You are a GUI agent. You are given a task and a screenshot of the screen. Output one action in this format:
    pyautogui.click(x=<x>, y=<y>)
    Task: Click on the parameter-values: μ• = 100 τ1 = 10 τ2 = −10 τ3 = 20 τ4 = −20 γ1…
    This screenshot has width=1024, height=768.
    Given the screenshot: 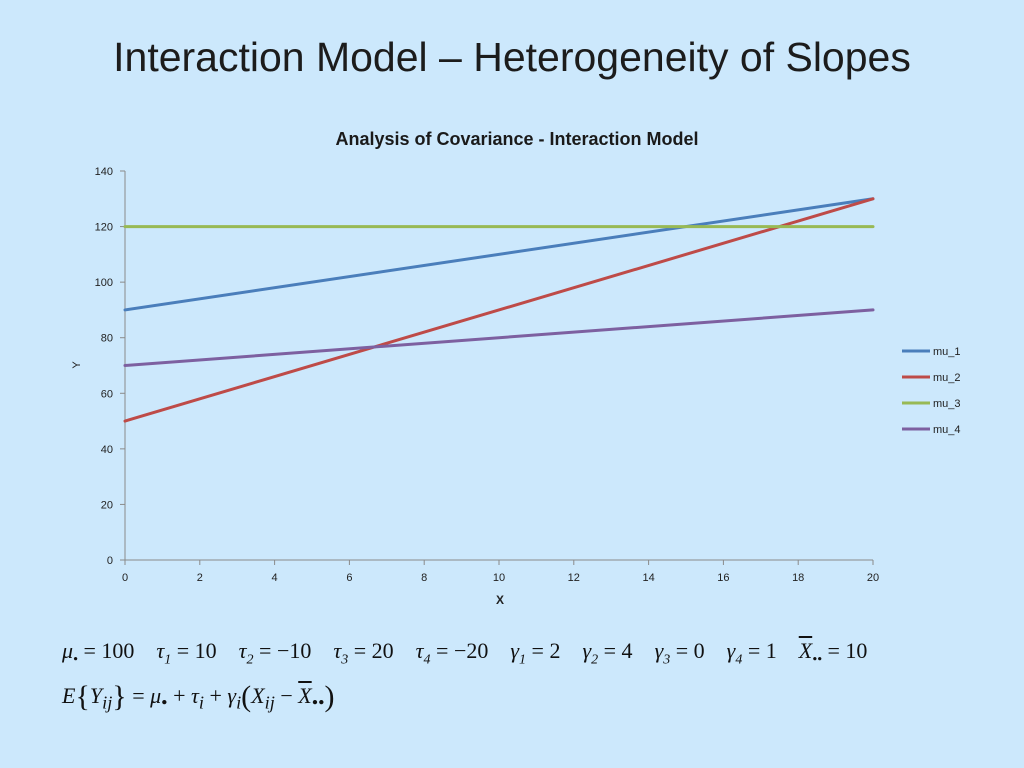 What is the action you would take?
    pyautogui.click(x=537, y=653)
    